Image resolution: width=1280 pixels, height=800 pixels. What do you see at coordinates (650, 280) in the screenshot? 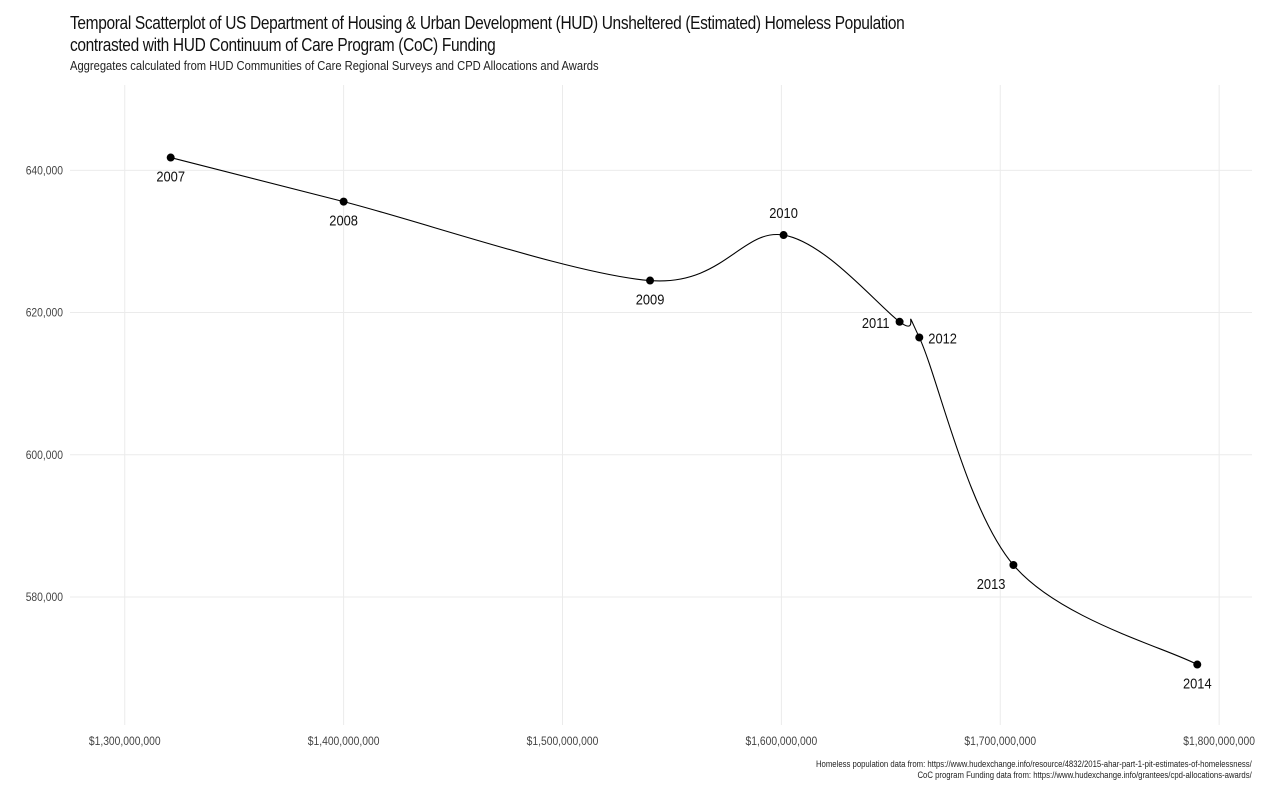
I see `data-point-2009` at bounding box center [650, 280].